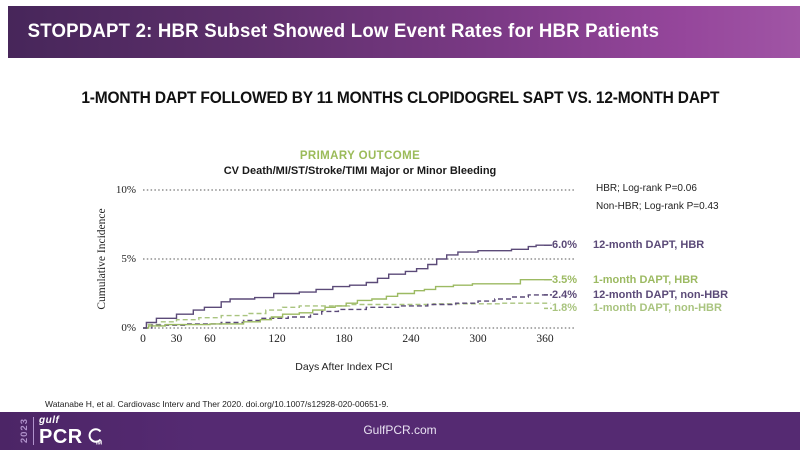 This screenshot has width=800, height=450. Describe the element at coordinates (565, 308) in the screenshot. I see `series-end-value: 1.8%` at that location.